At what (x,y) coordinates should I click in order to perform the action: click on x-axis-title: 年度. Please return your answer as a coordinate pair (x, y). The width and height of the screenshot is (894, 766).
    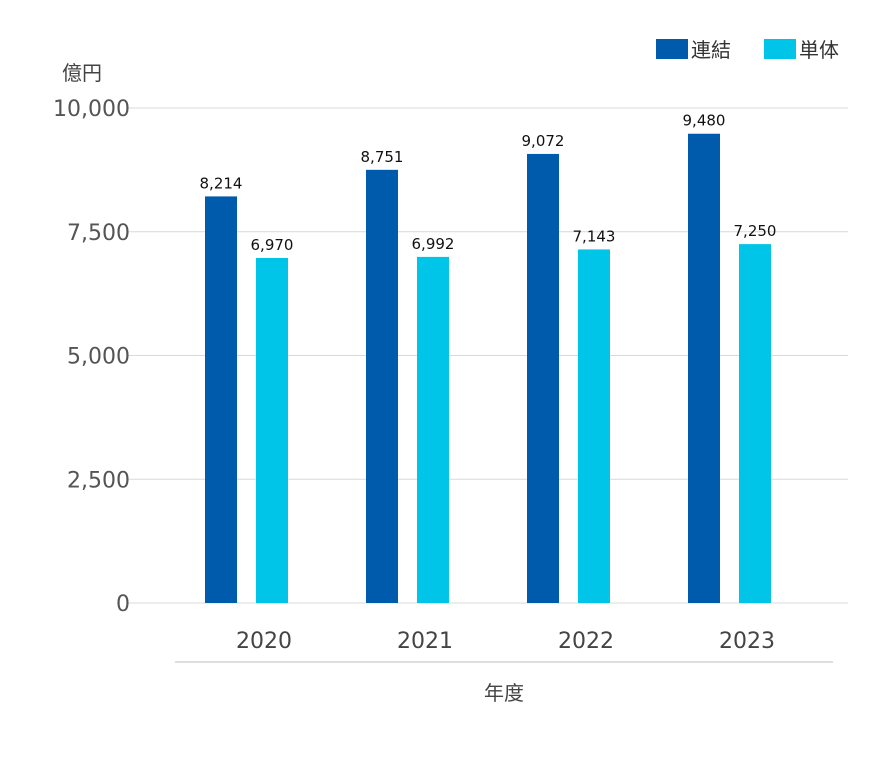
    Looking at the image, I should click on (504, 693).